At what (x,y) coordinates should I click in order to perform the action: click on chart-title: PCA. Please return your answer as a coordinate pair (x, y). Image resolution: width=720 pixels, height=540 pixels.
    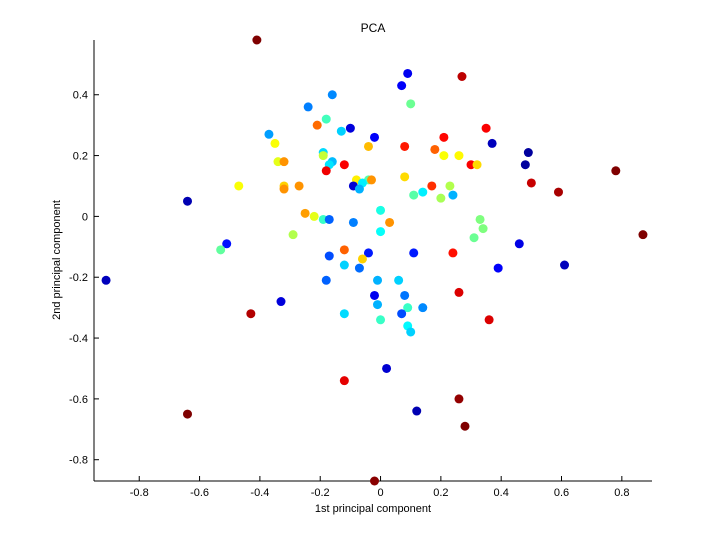
    Looking at the image, I should click on (373, 28).